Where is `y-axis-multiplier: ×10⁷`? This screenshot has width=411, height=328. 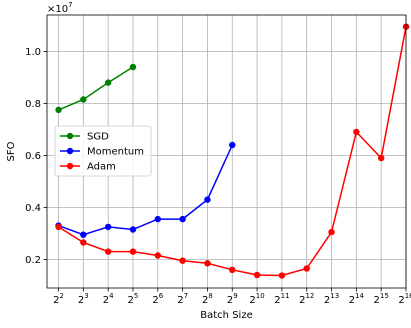 y-axis-multiplier: ×10⁷ is located at coordinates (60, 8).